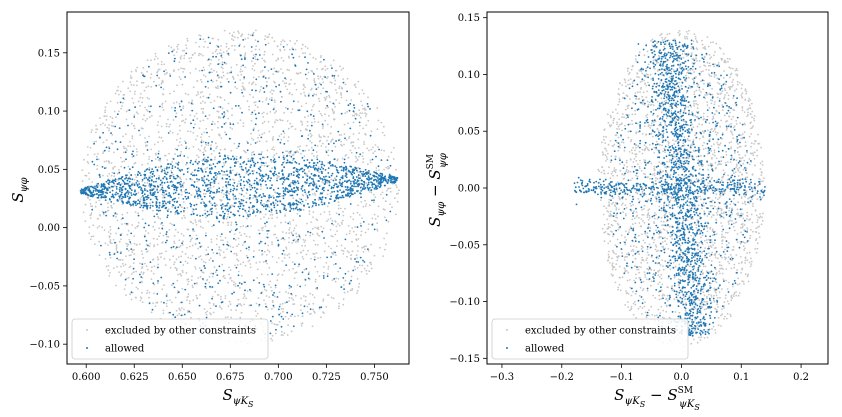 The width and height of the screenshot is (842, 417). I want to click on left-point-series1-2080, so click(117, 114).